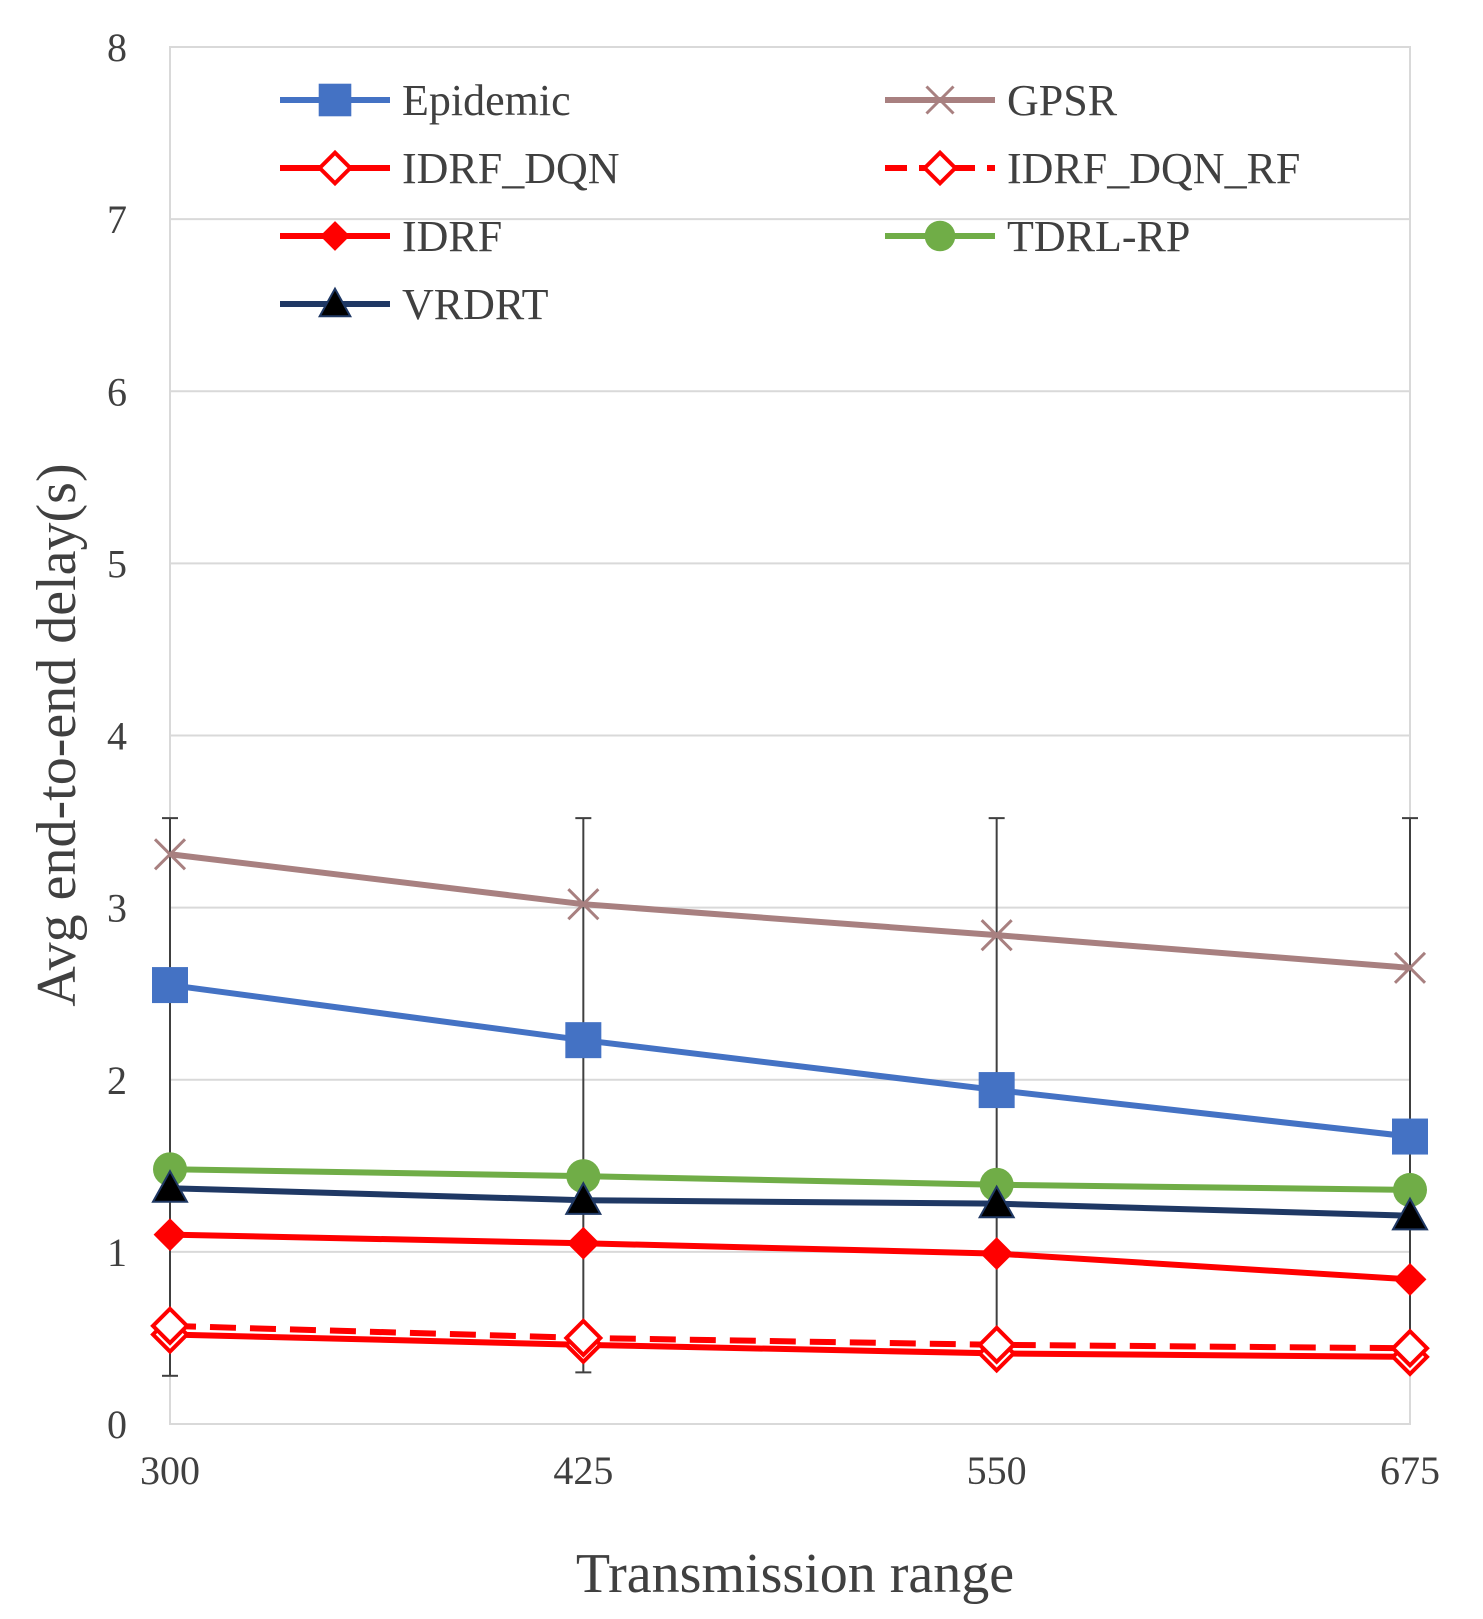 This screenshot has width=1483, height=1619. Describe the element at coordinates (117, 1424) in the screenshot. I see `y-tick-label-0: 0` at that location.